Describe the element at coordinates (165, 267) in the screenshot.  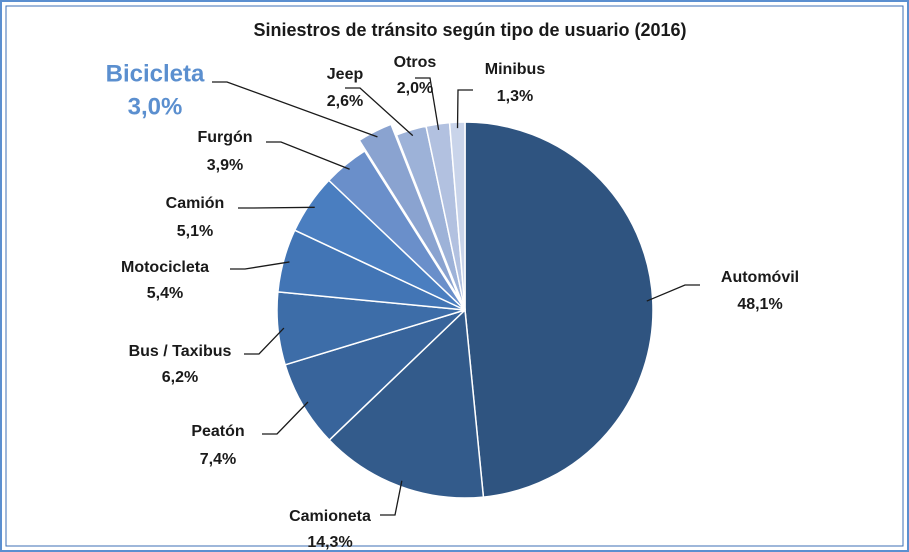
I see `label-name: Motocicleta` at that location.